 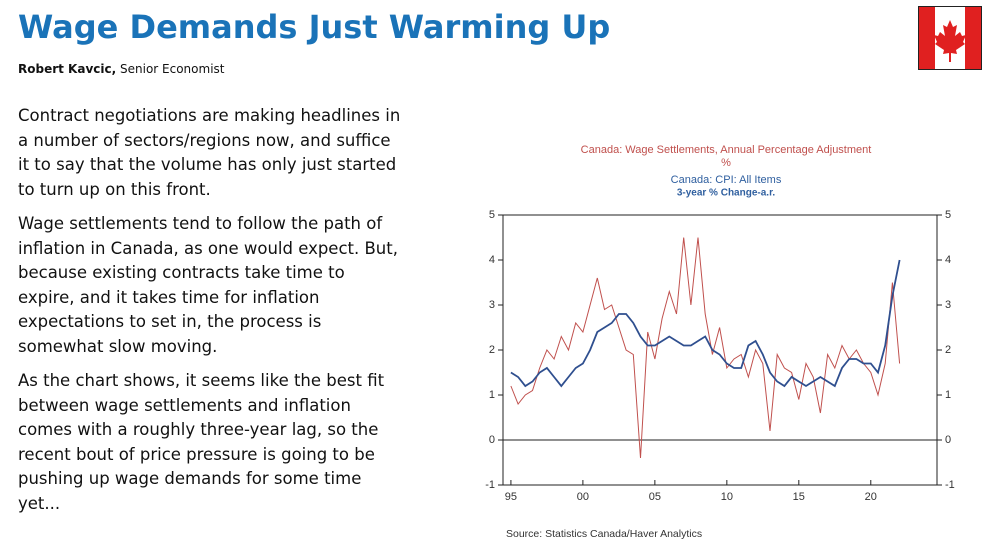 I want to click on y-tick-label: 3, so click(x=492, y=305).